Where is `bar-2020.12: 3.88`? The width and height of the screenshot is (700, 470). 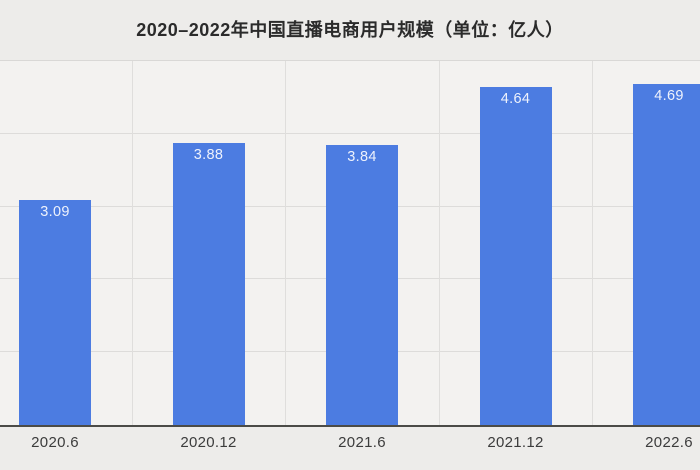
bar-2020.12: 3.88 is located at coordinates (208, 283).